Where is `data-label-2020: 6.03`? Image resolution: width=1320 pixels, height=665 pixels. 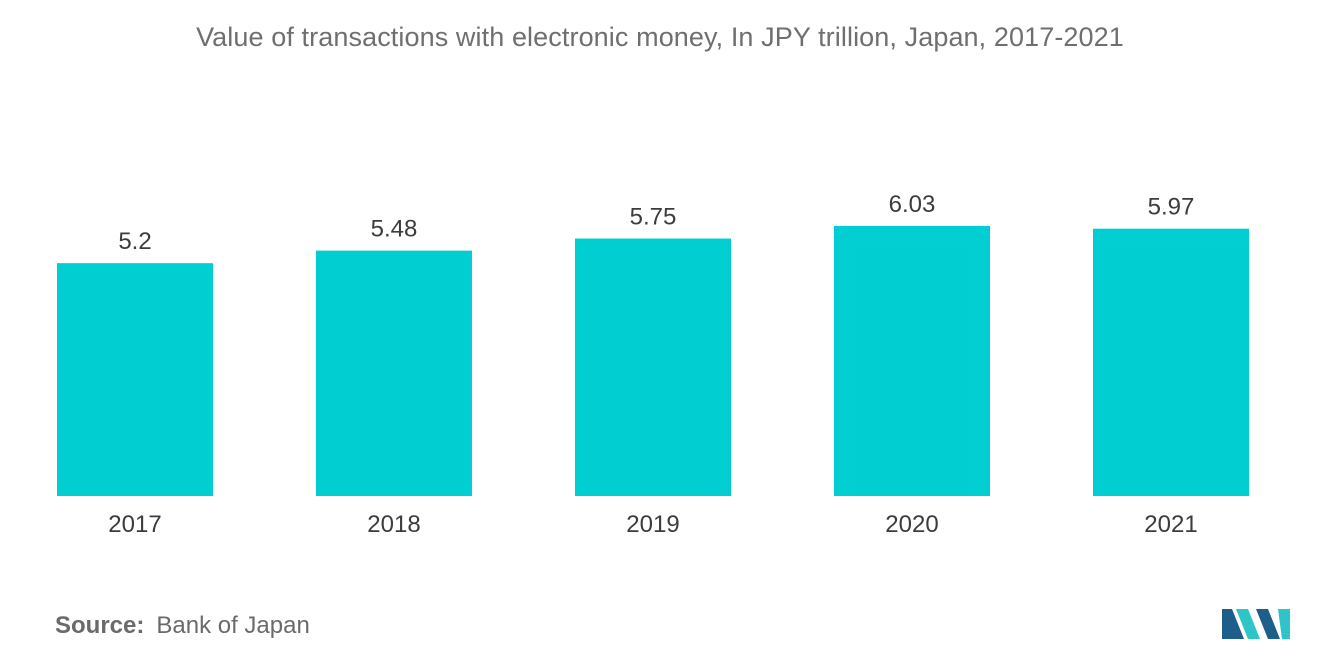 data-label-2020: 6.03 is located at coordinates (912, 204).